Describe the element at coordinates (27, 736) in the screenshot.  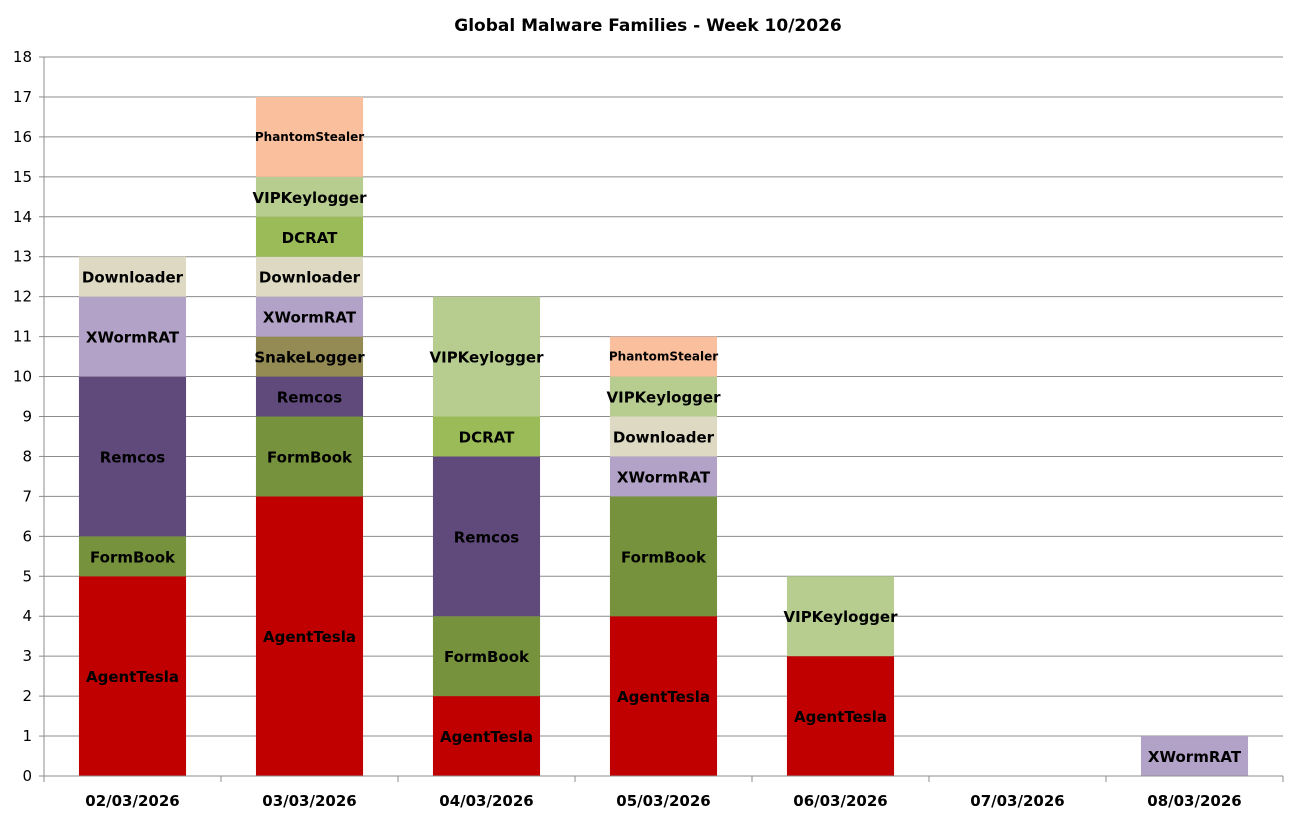
I see `y-tick-label: 1` at that location.